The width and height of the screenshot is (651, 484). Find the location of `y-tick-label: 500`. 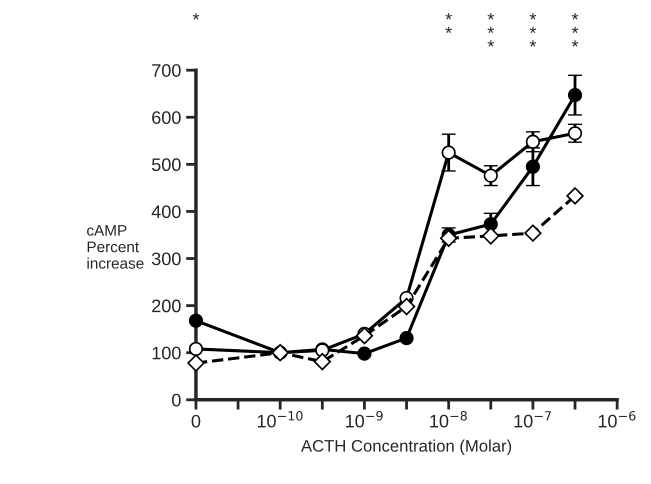

y-tick-label: 500 is located at coordinates (166, 165).